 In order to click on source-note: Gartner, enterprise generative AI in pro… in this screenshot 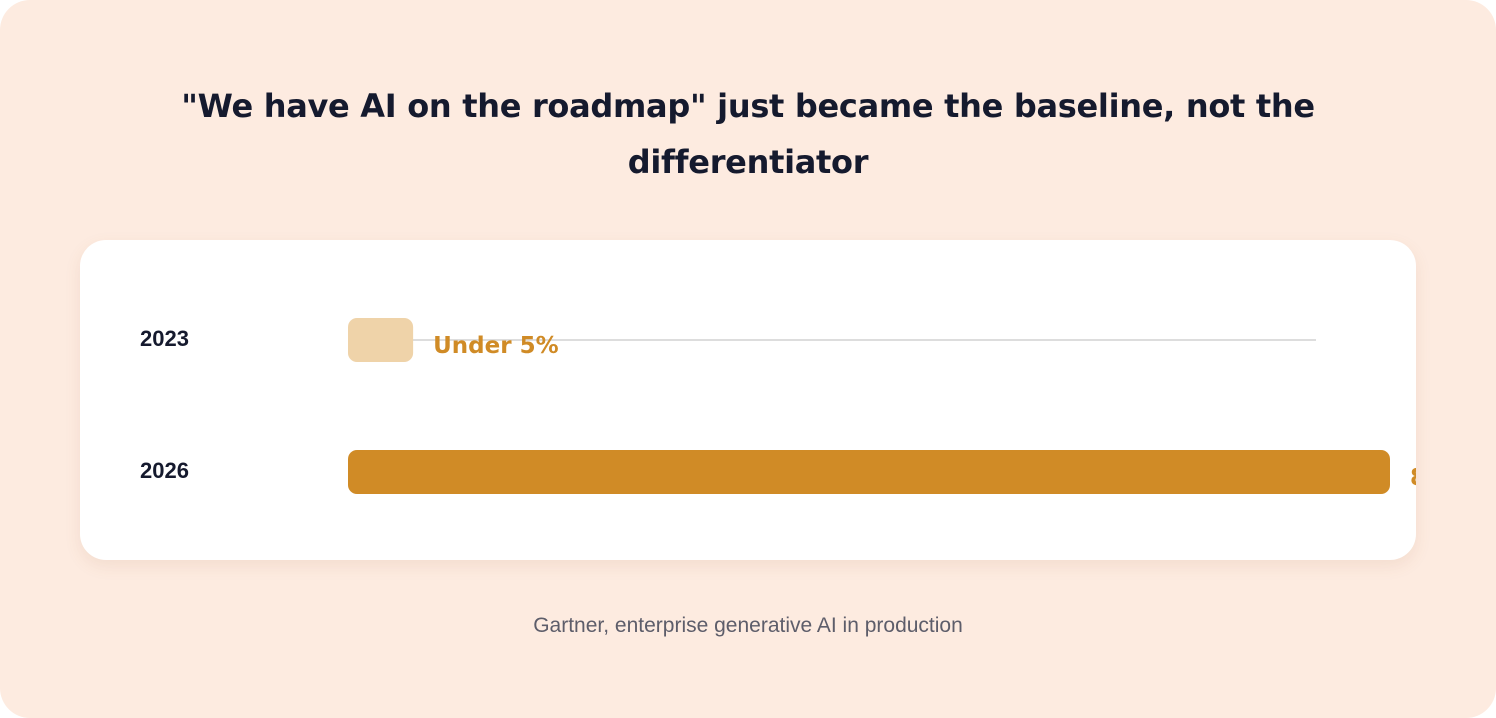, I will do `click(748, 625)`.